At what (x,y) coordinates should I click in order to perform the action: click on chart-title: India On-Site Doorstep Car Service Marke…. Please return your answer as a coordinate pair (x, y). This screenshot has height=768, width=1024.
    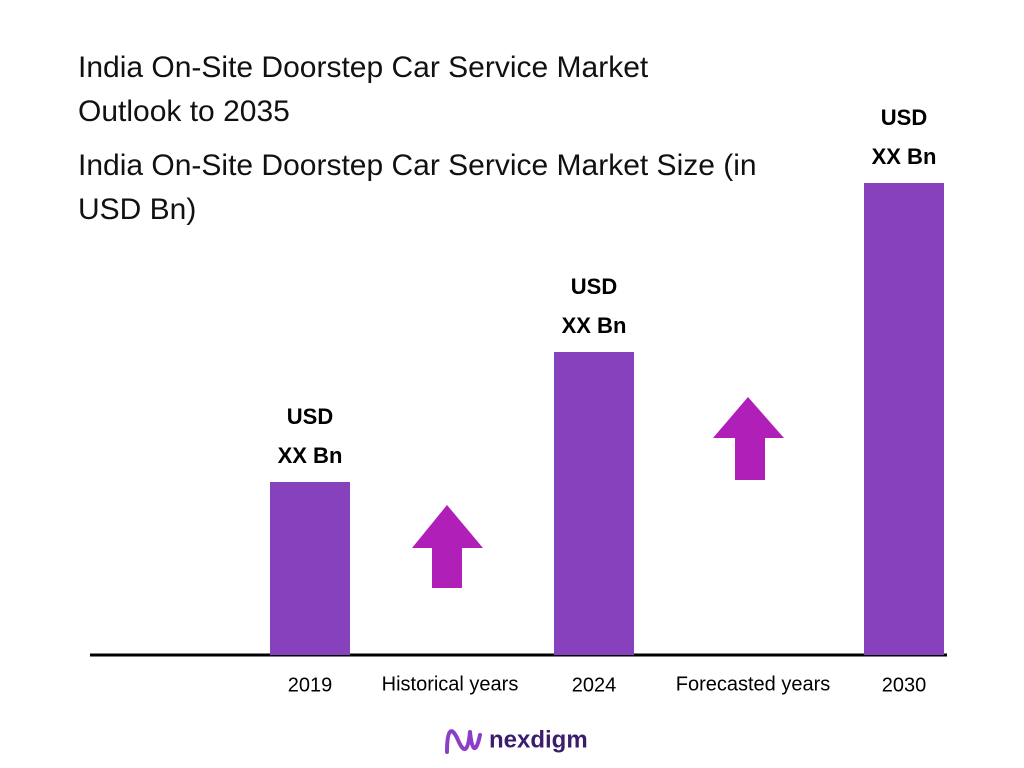
    Looking at the image, I should click on (363, 89).